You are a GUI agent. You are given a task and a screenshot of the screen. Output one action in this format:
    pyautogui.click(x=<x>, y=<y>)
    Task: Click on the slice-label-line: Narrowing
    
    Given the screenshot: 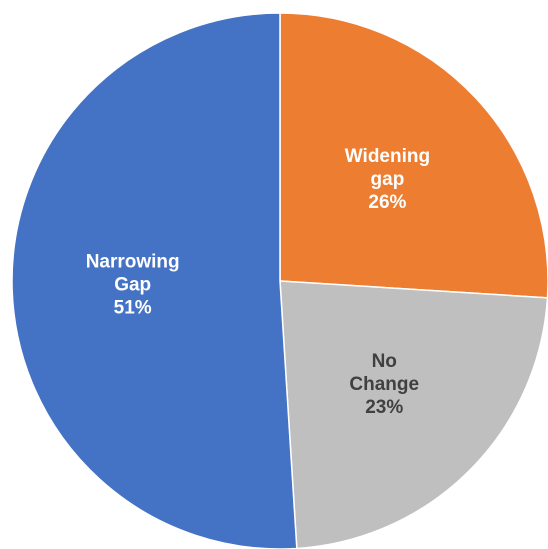 What is the action you would take?
    pyautogui.click(x=133, y=262)
    